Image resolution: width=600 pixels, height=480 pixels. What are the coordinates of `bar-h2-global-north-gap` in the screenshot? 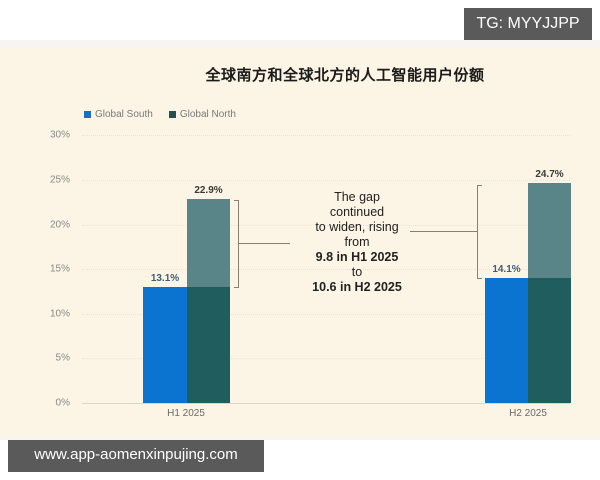 It's located at (549, 230).